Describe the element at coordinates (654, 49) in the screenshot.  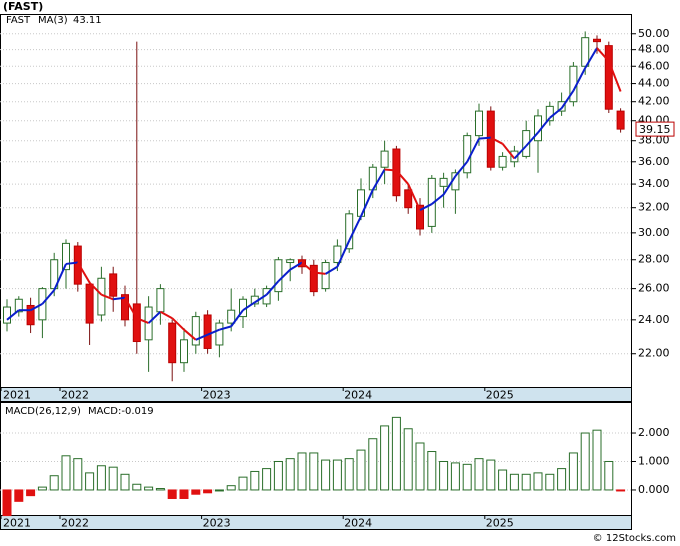
I see `y-tick-label: 48.00` at that location.